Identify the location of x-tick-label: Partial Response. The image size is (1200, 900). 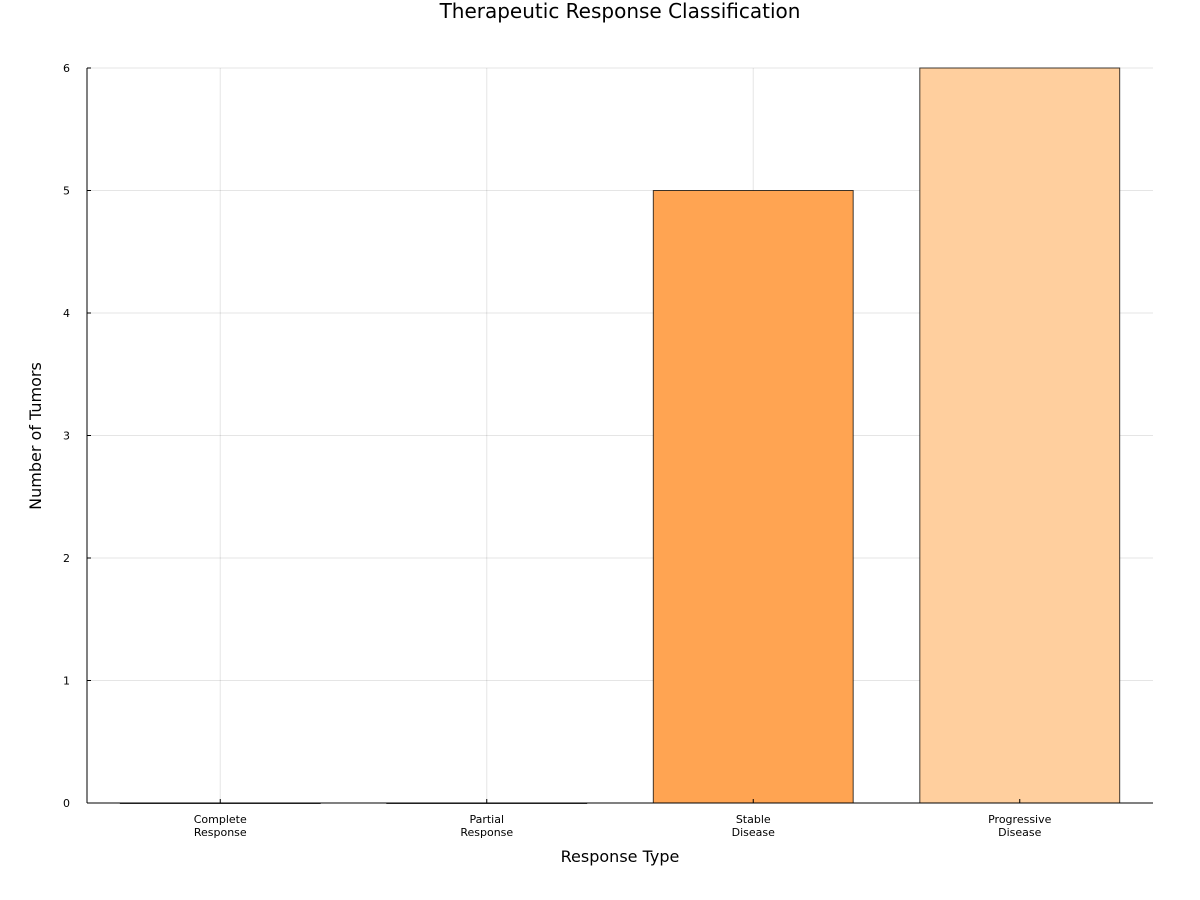
(486, 826).